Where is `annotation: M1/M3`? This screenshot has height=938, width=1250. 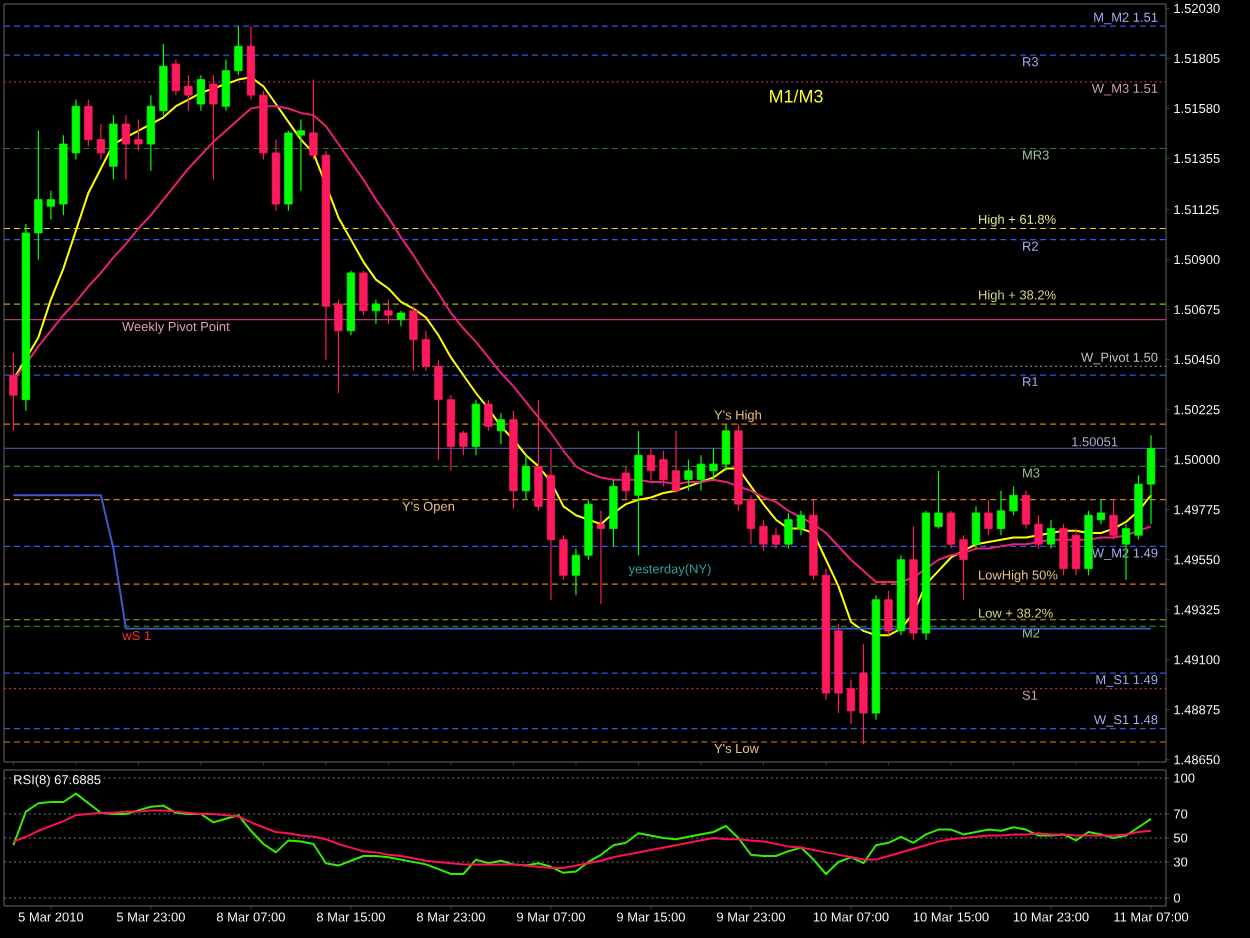 annotation: M1/M3 is located at coordinates (796, 96).